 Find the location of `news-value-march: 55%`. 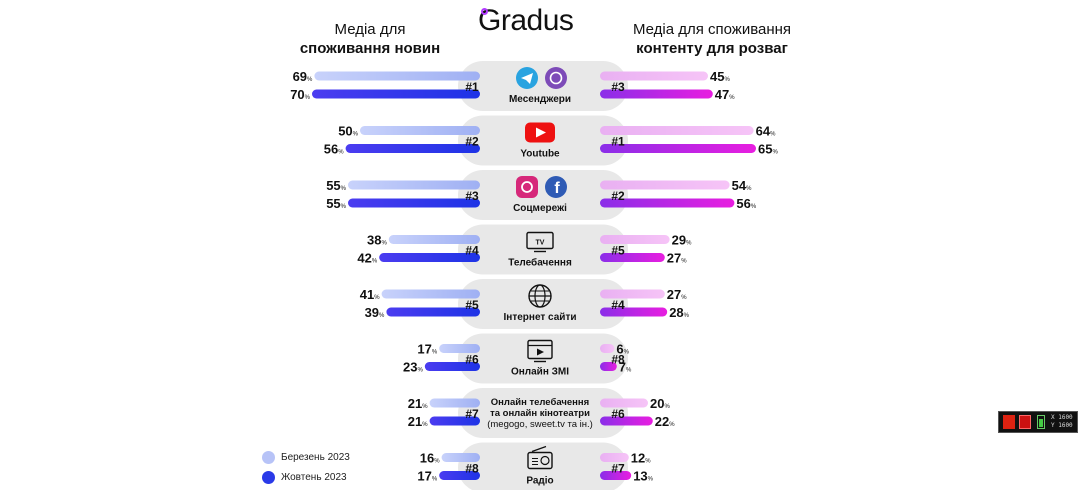

news-value-march: 55% is located at coordinates (336, 185).